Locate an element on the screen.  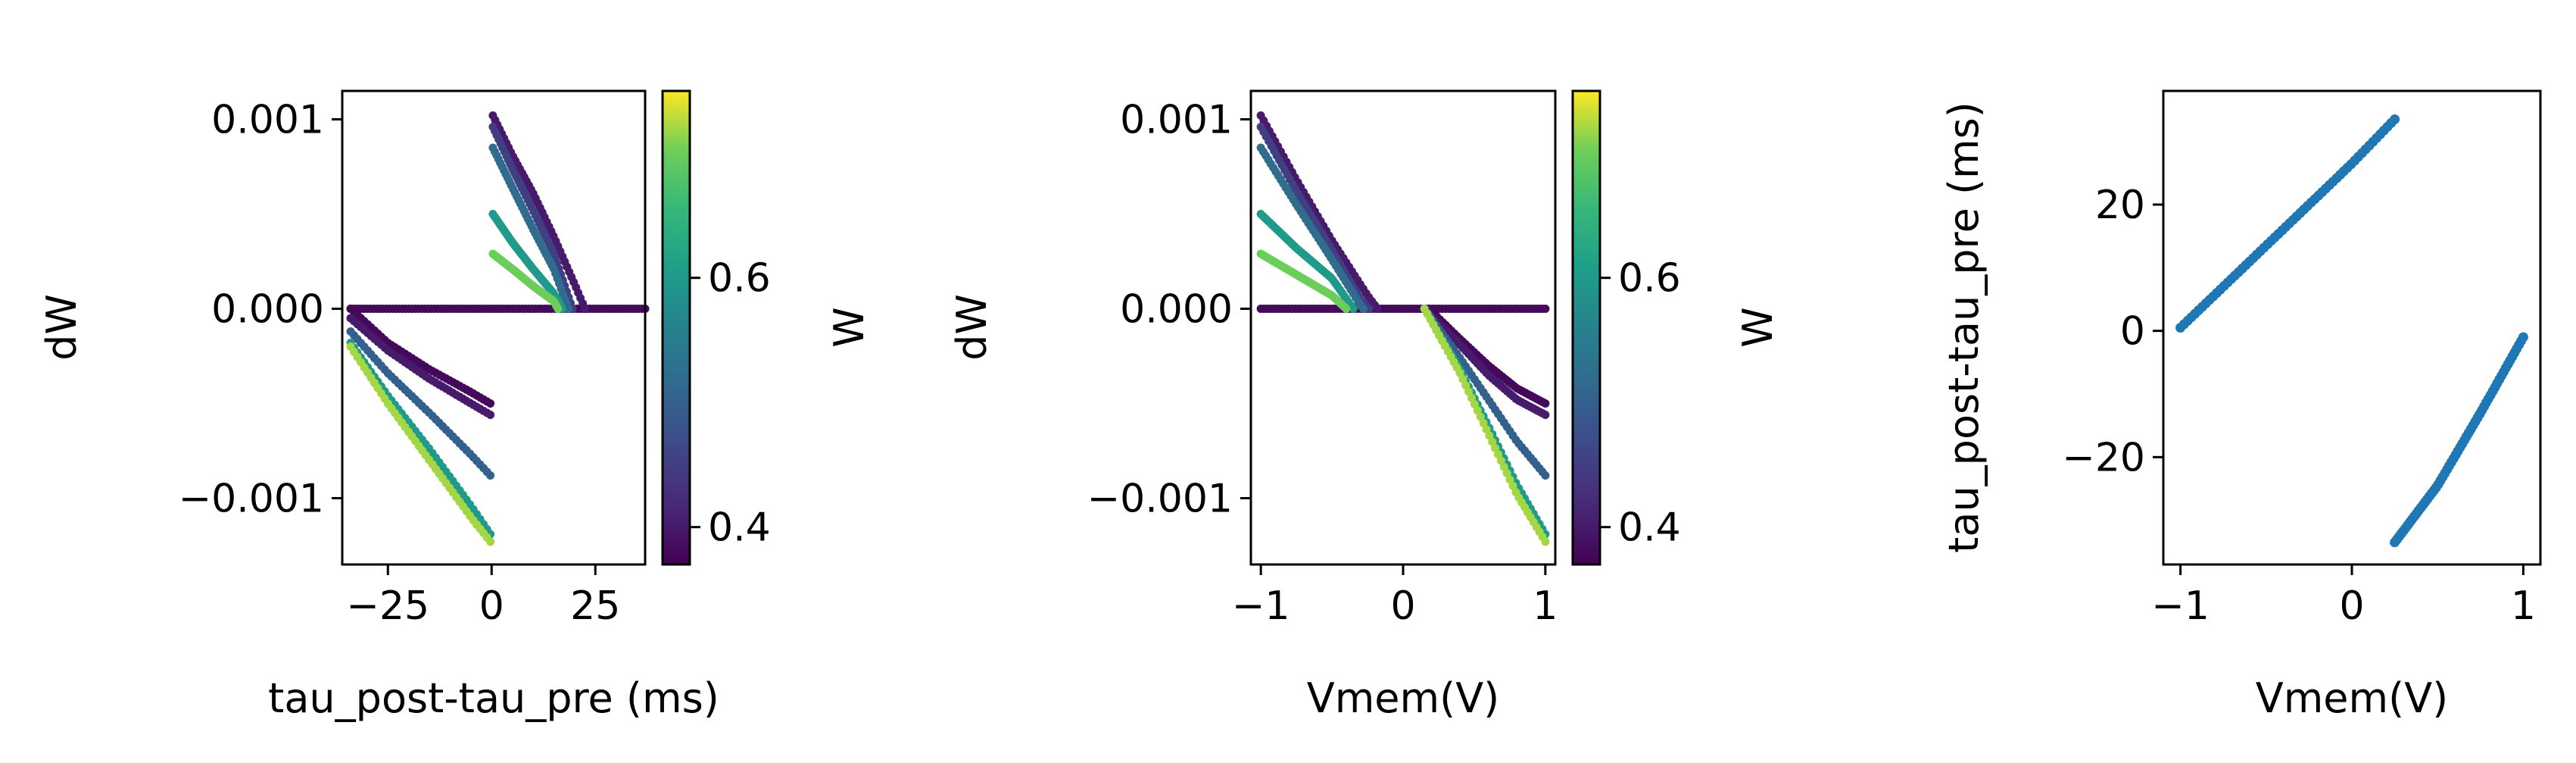
y-axis-label: tau_post-tau_pre (ms) is located at coordinates (1964, 327).